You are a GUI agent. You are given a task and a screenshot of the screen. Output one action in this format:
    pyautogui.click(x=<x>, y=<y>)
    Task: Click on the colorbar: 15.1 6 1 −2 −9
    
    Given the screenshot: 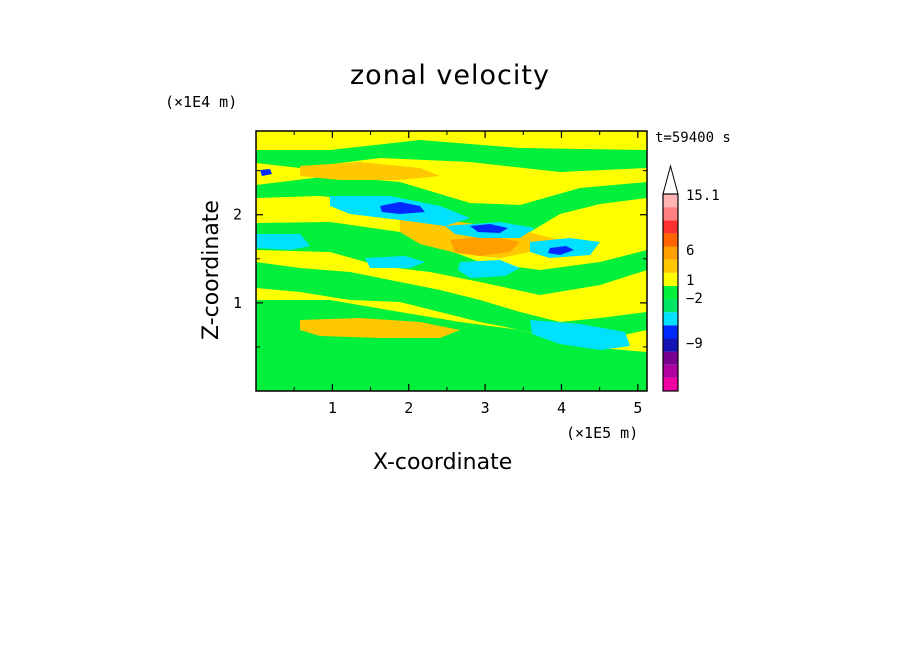 What is the action you would take?
    pyautogui.click(x=691, y=278)
    